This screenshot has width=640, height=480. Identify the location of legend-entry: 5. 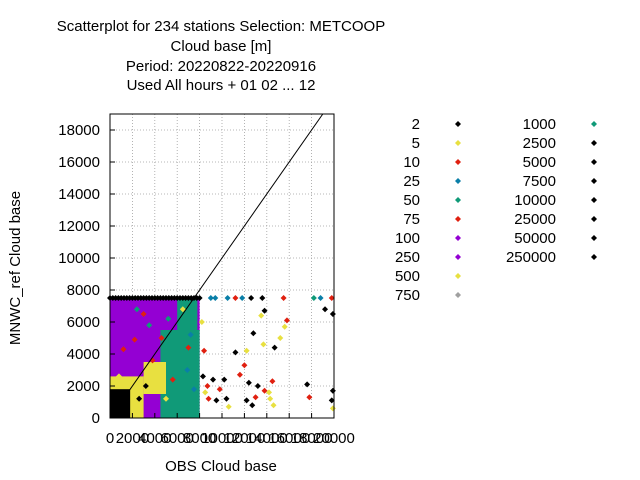
(436, 143).